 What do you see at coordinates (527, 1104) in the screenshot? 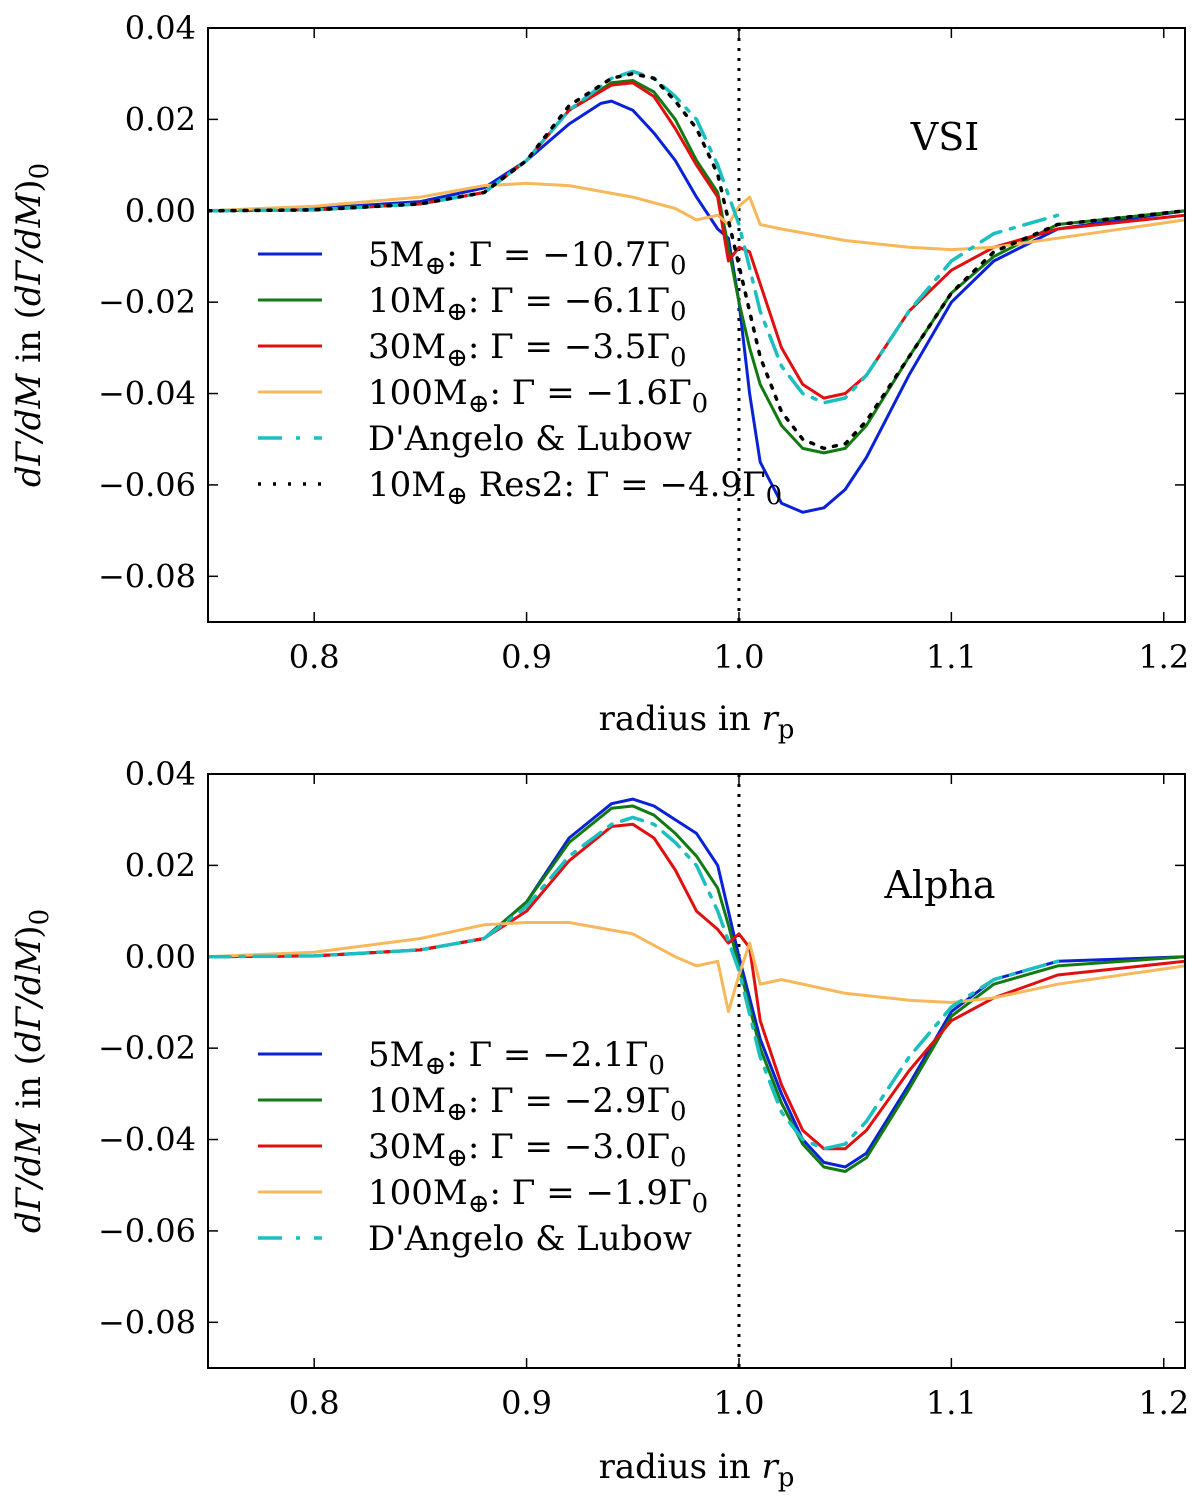
I see `legend-label: 10M⊕​: Γ = −2.9Γ0​` at bounding box center [527, 1104].